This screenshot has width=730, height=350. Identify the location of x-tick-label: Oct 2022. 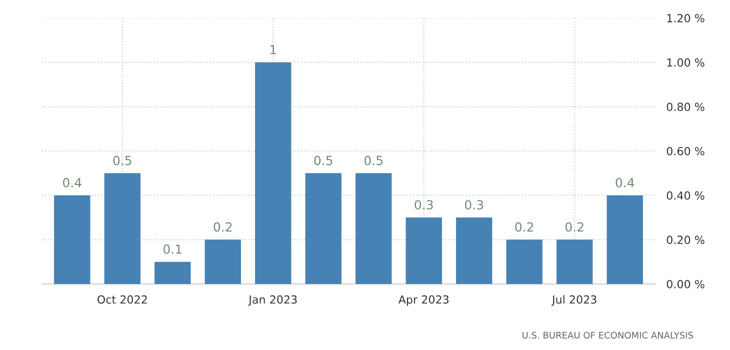
(122, 299).